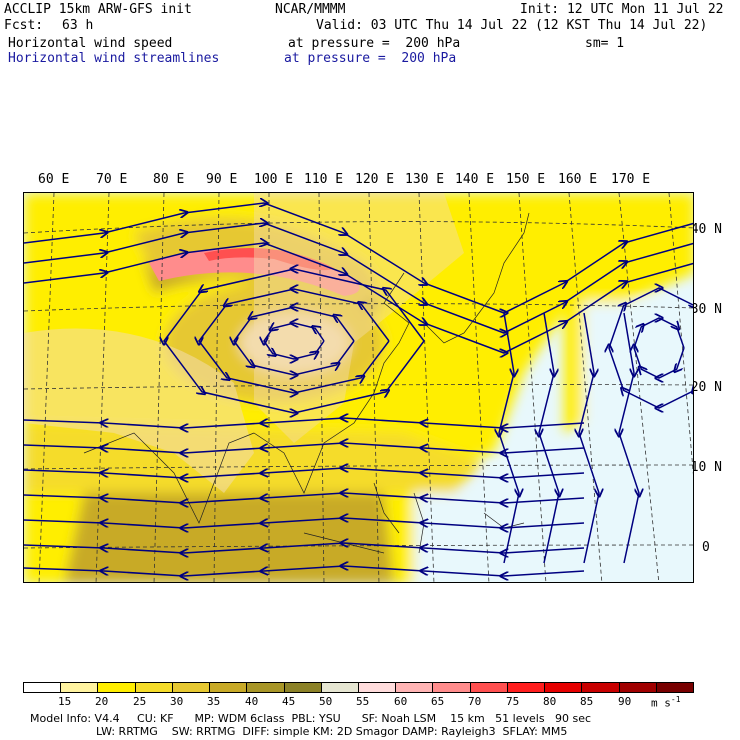 This screenshot has width=740, height=740. What do you see at coordinates (169, 179) in the screenshot?
I see `lon-label: 80 E` at bounding box center [169, 179].